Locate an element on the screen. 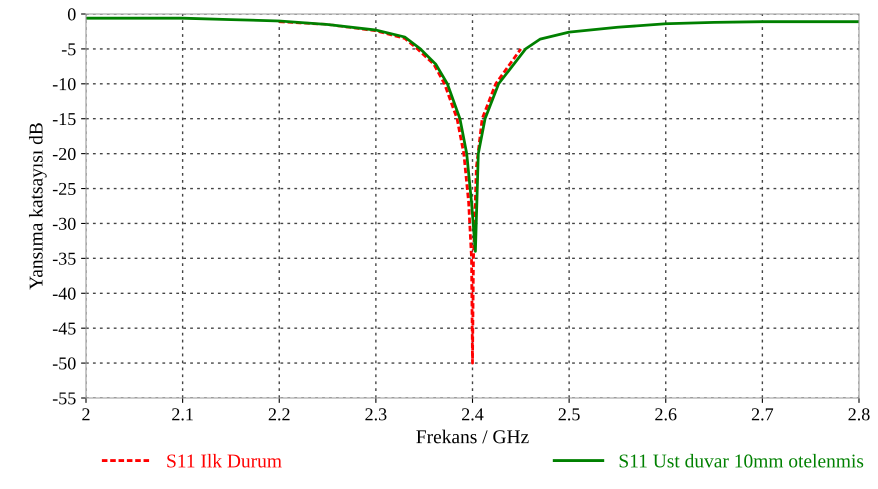  y-tick-label: -40 is located at coordinates (64, 294).